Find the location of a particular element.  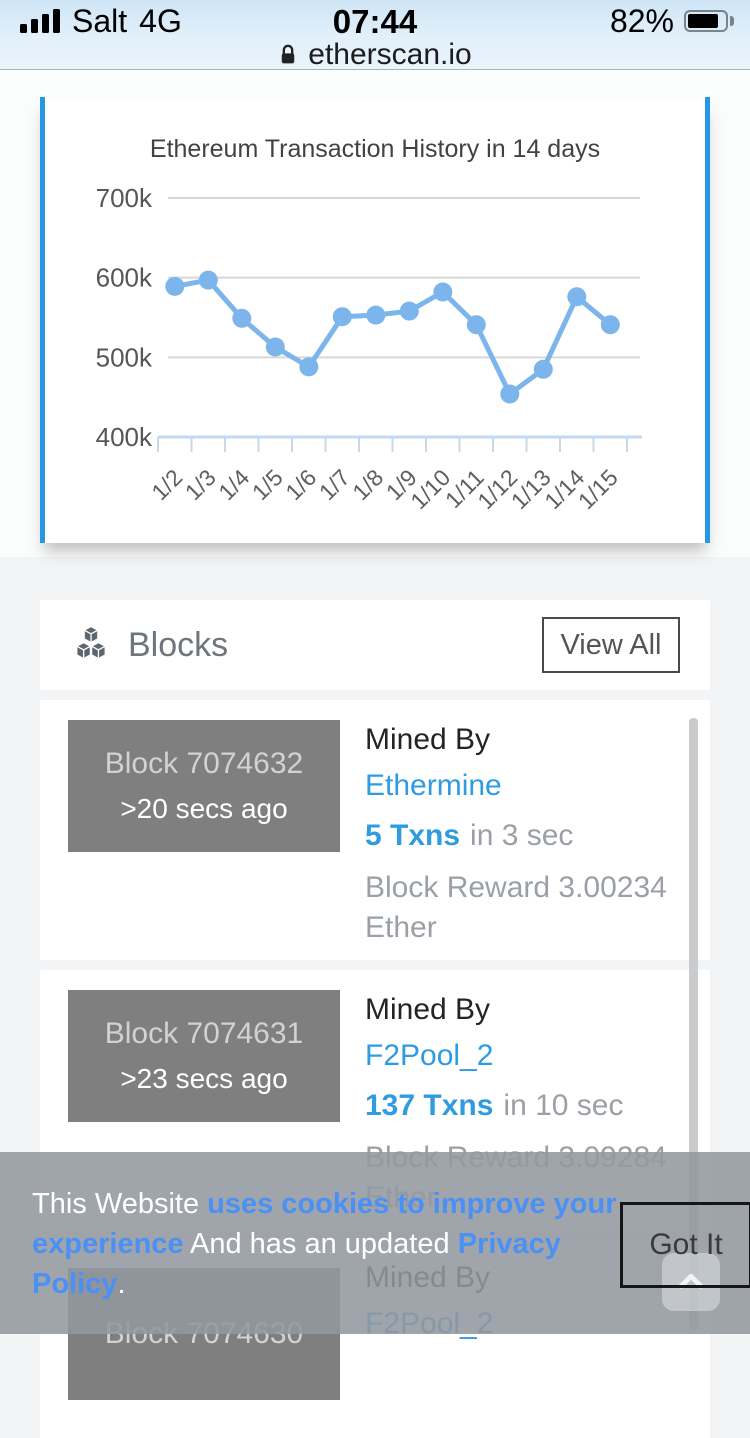

blocks-section-header: Blocks View All is located at coordinates (375, 645).